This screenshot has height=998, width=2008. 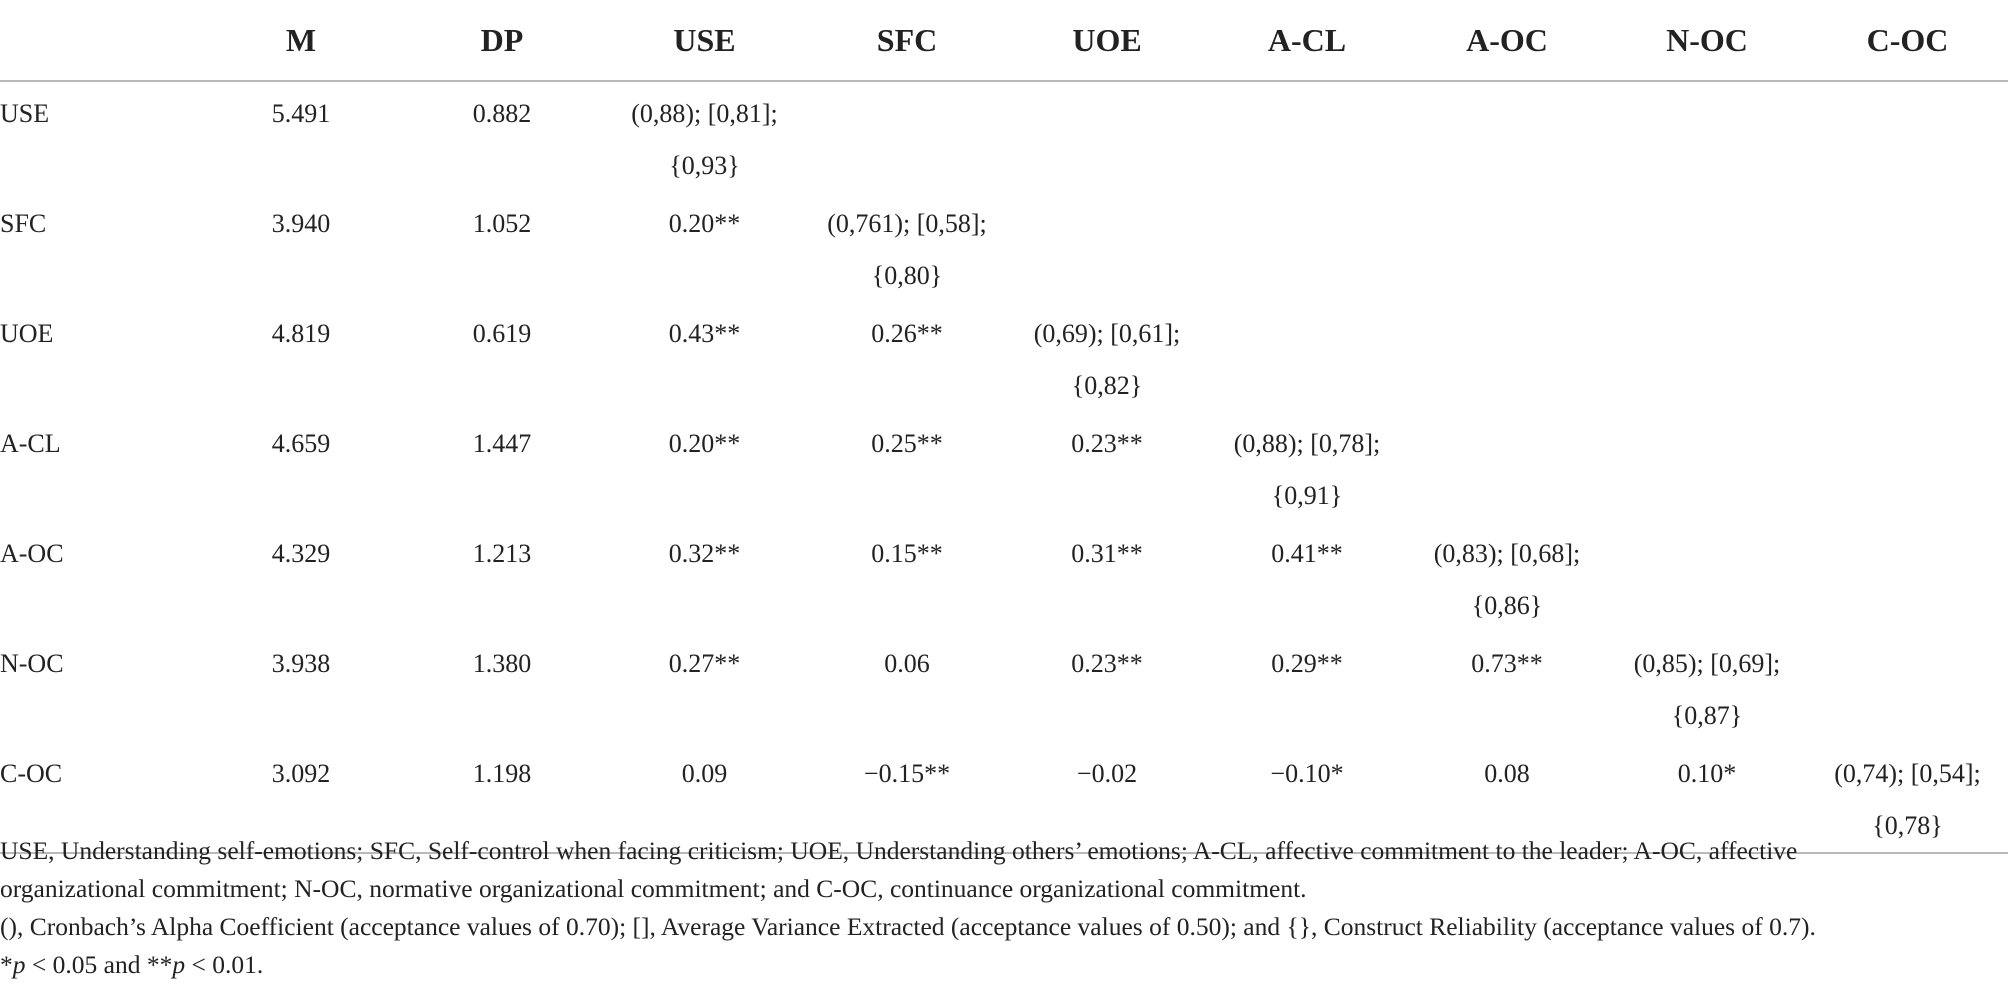 I want to click on cell-n-oc: 0.10*, so click(x=1707, y=798).